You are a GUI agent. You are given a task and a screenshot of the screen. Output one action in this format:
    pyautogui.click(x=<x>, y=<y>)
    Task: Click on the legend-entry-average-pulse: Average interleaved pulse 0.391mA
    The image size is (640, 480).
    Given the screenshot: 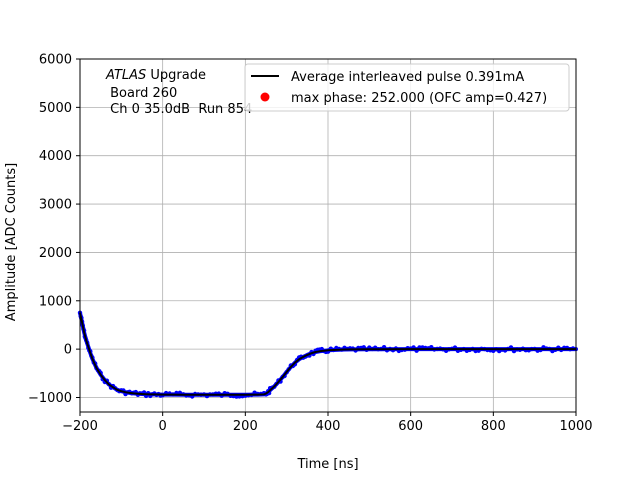 What is the action you would take?
    pyautogui.click(x=407, y=77)
    